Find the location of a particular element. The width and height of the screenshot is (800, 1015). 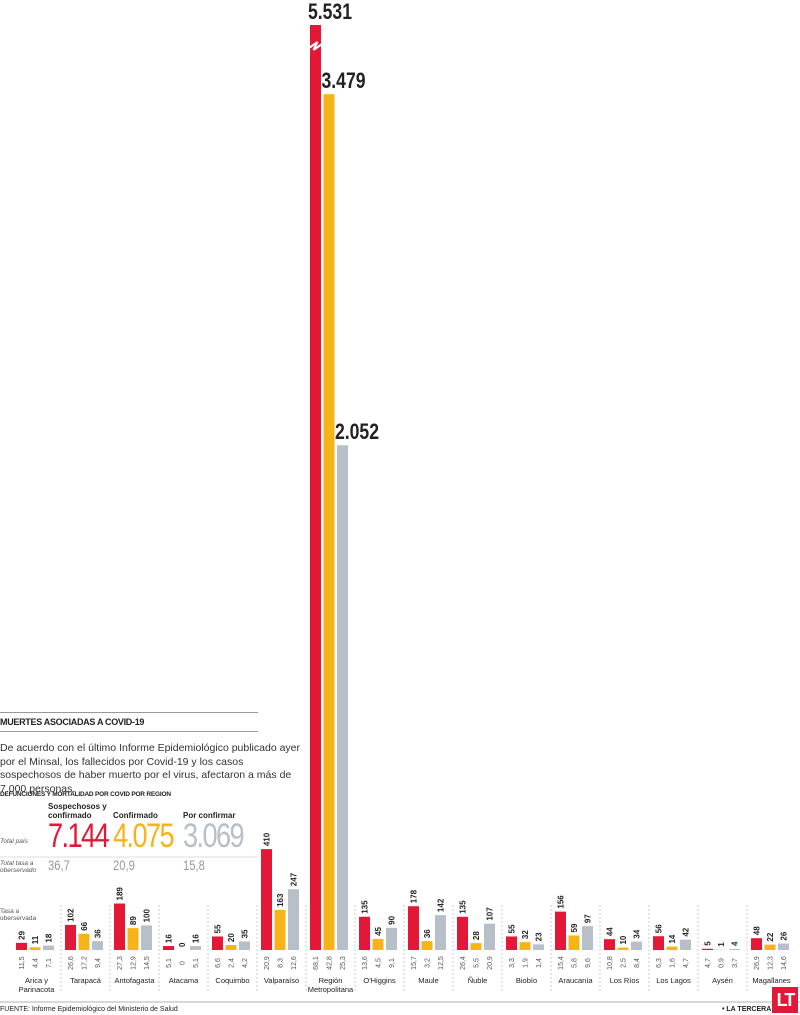

value-label: 42 is located at coordinates (686, 931).